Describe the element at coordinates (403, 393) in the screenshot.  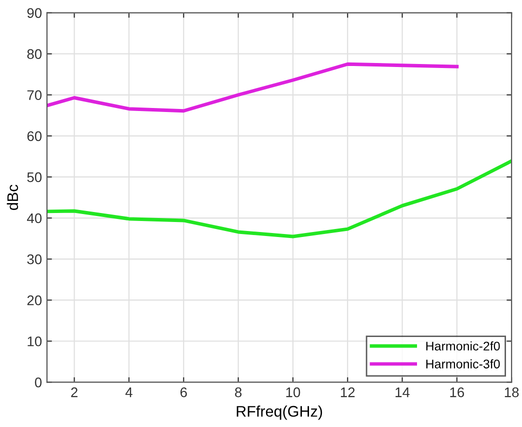
I see `x-tick-label: 14` at that location.